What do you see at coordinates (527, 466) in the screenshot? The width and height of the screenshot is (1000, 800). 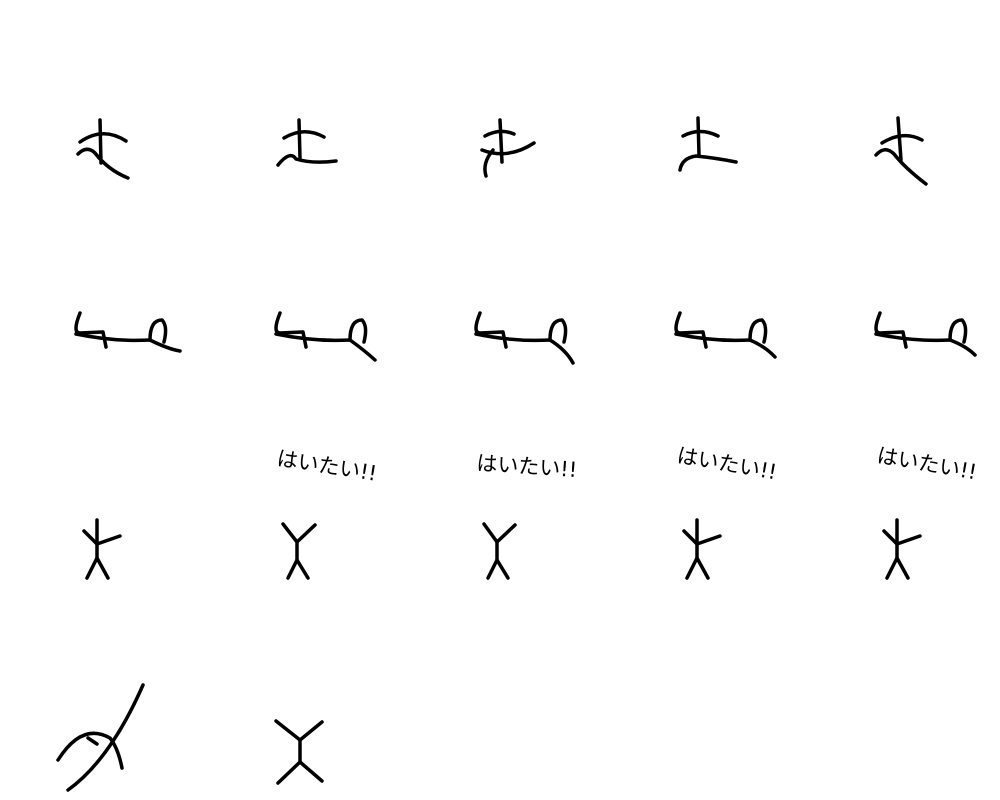 I see `caption-text-2: はいたい!!` at bounding box center [527, 466].